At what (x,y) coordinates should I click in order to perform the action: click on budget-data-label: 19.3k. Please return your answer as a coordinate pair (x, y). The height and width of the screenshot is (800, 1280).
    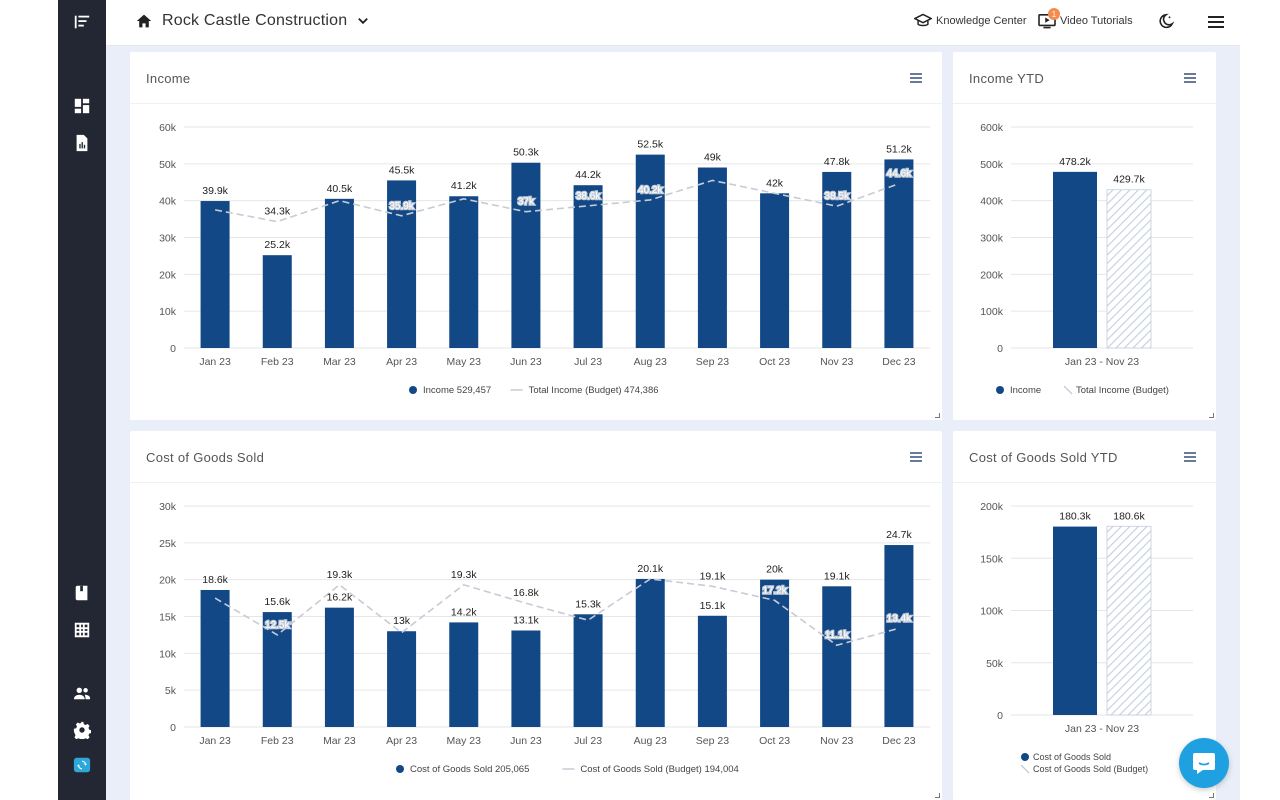
    Looking at the image, I should click on (464, 575).